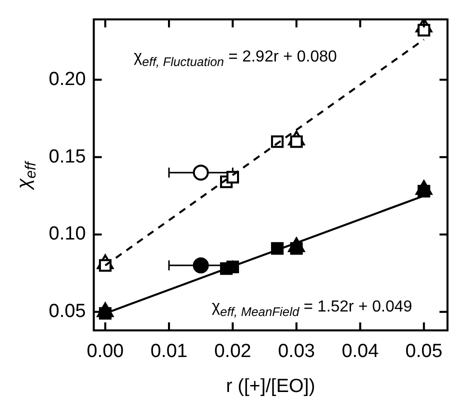 This screenshot has width=458, height=402. What do you see at coordinates (423, 351) in the screenshot?
I see `x-tick-label: 0.05` at bounding box center [423, 351].